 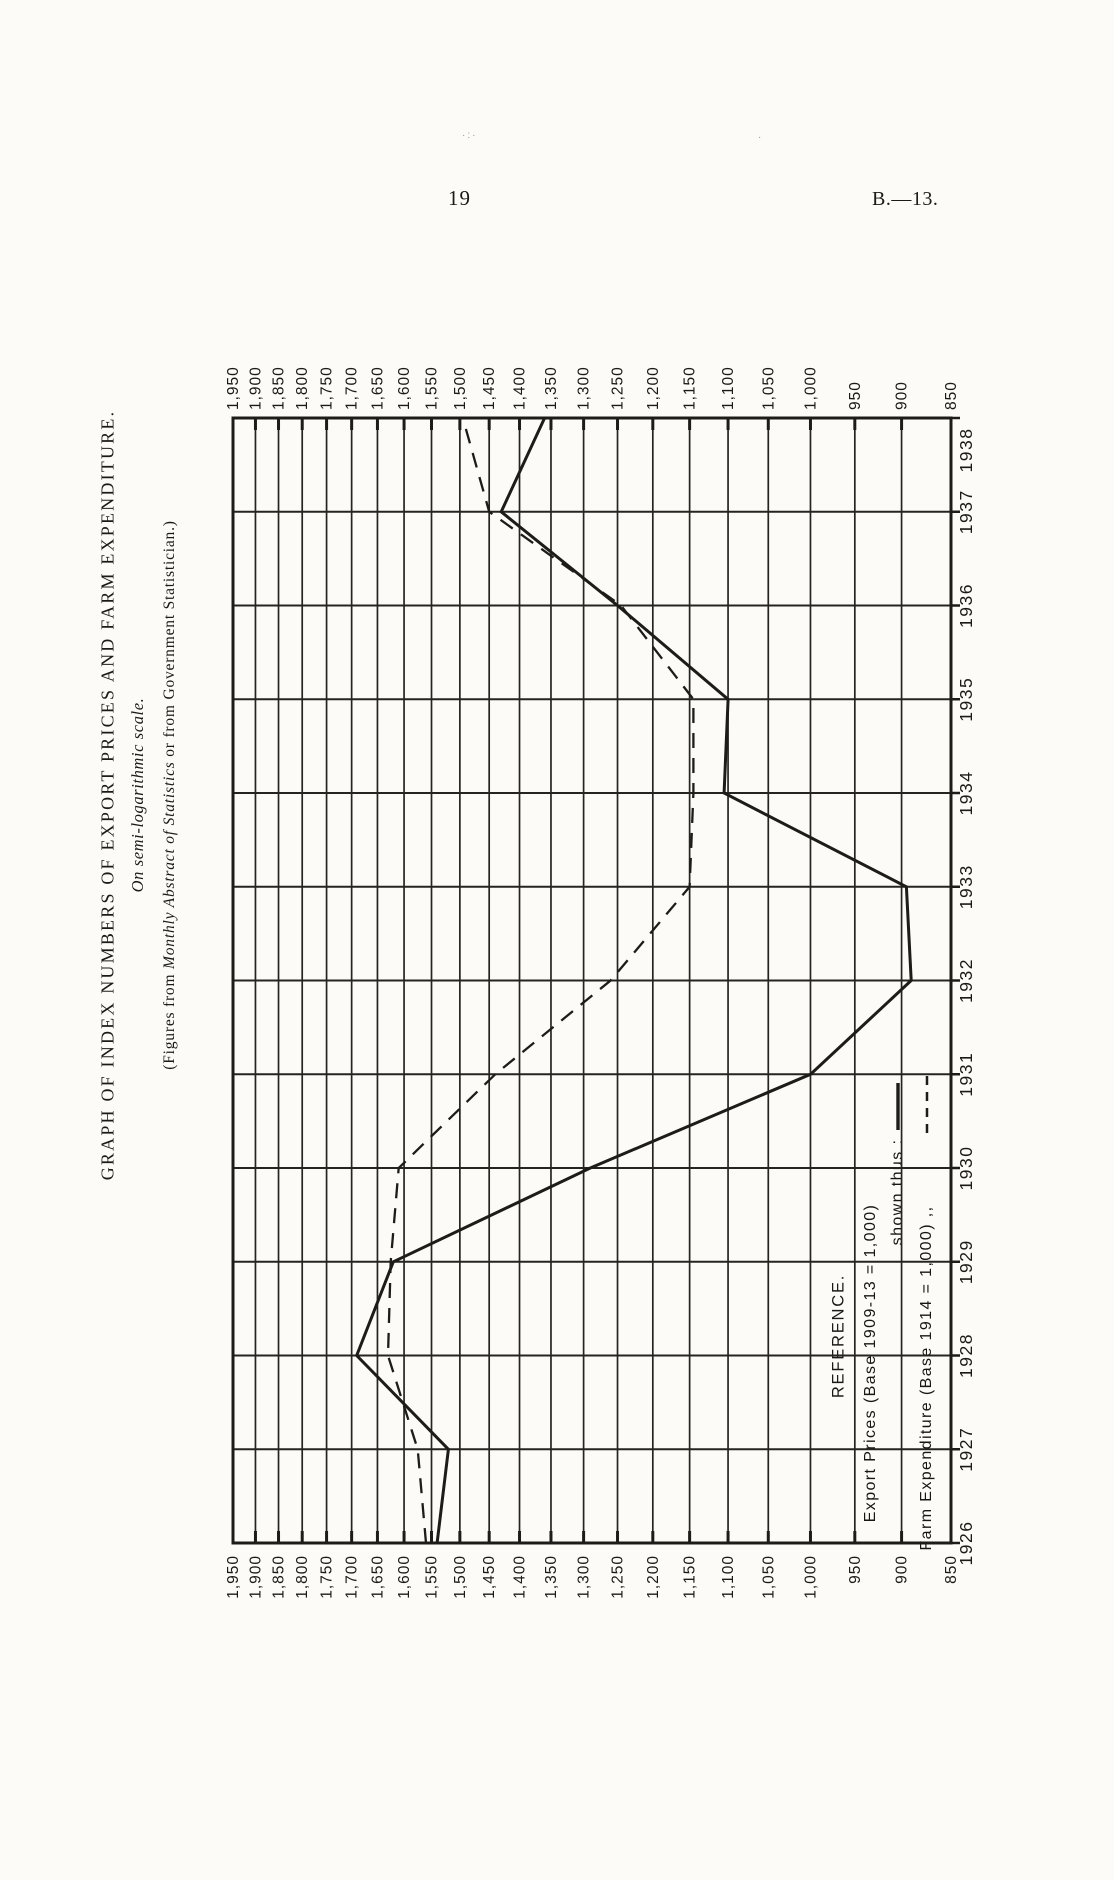 I want to click on year-tick-label: 1929, so click(x=966, y=1261).